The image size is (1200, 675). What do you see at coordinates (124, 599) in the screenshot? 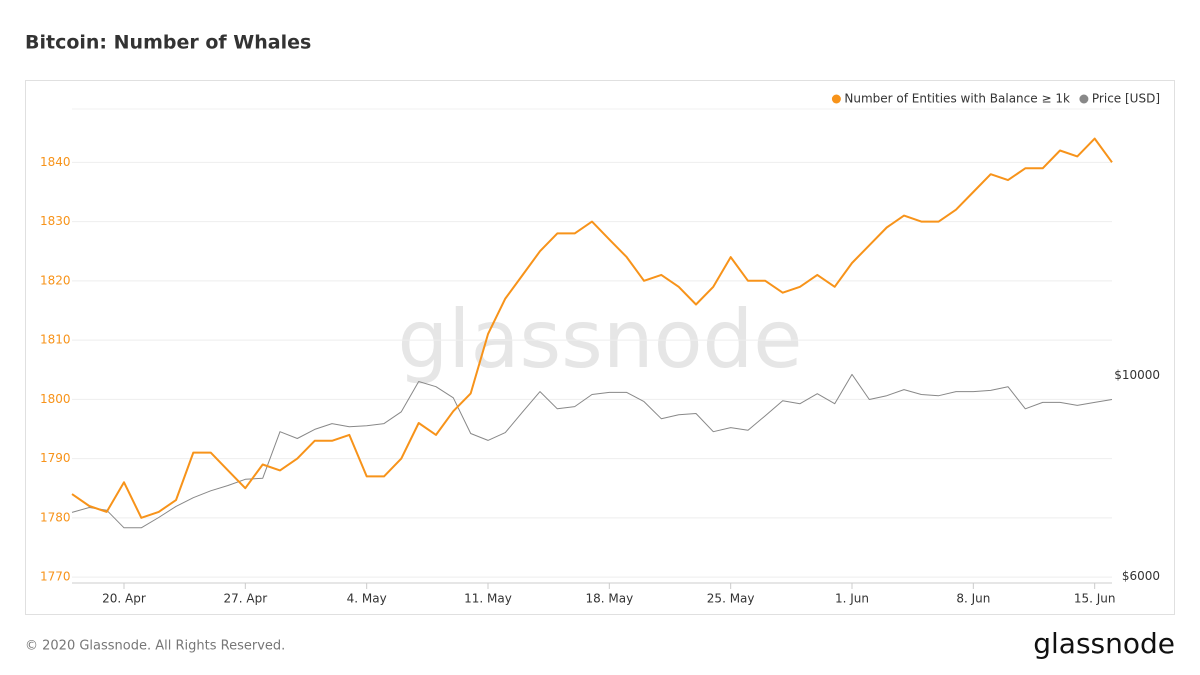
I see `x-tick-label: 20. Apr` at bounding box center [124, 599].